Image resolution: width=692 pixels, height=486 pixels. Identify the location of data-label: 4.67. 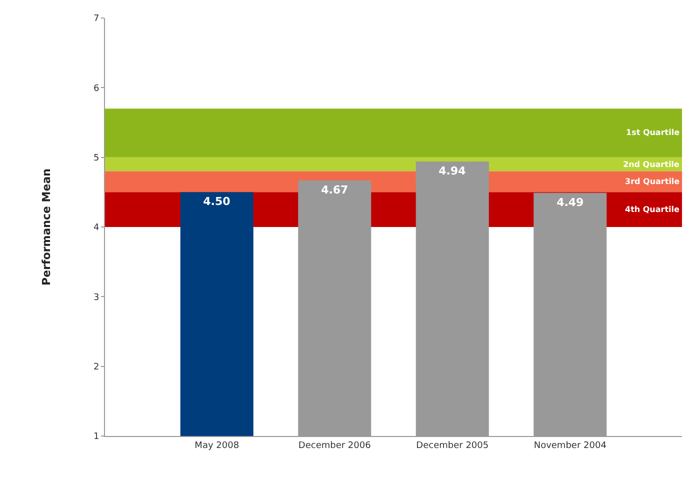
(334, 189).